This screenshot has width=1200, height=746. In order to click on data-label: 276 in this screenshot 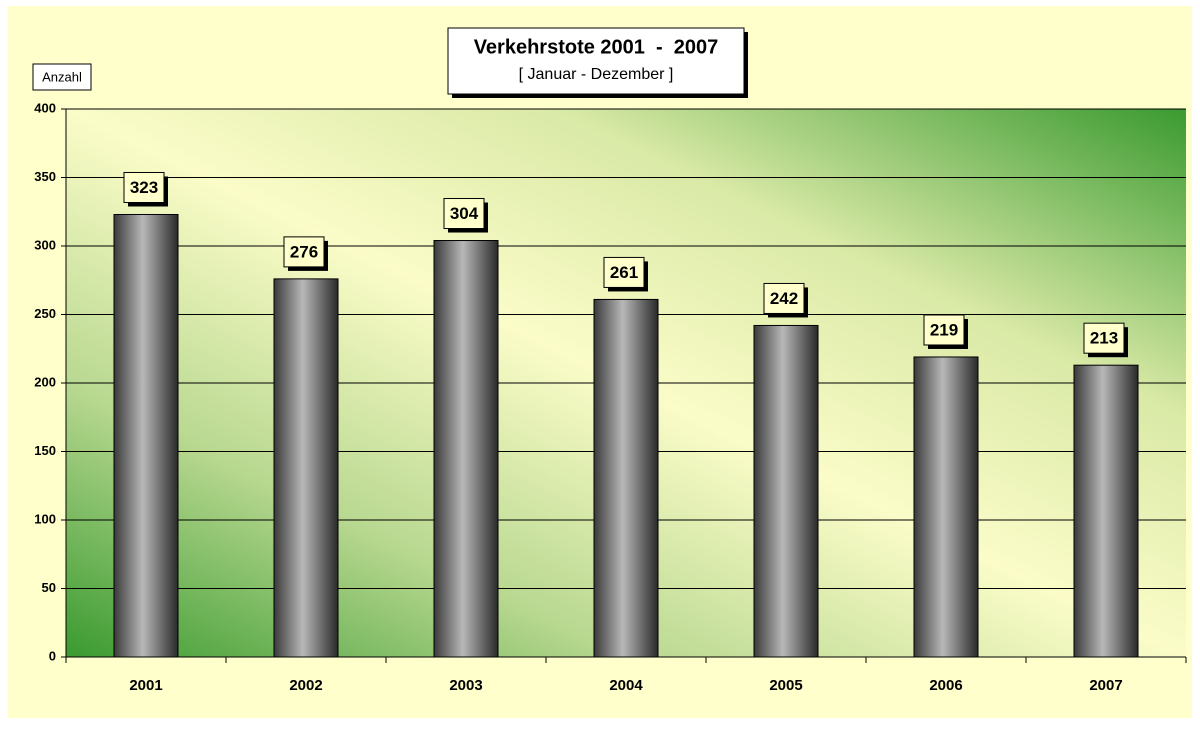, I will do `click(304, 251)`.